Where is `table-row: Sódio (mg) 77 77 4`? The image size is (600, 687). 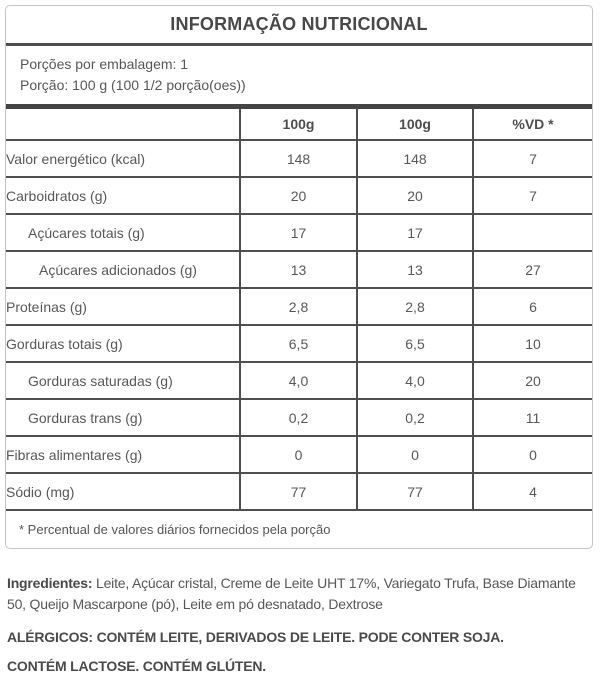 table-row: Sódio (mg) 77 77 4 is located at coordinates (299, 492).